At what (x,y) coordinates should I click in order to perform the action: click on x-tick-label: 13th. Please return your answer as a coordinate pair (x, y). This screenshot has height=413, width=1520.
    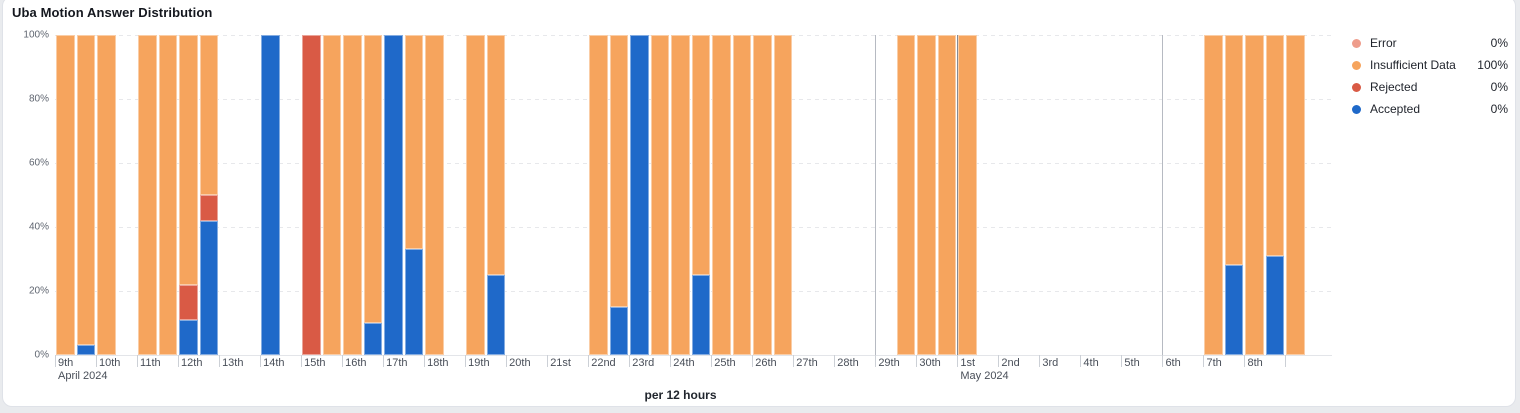
    Looking at the image, I should click on (233, 363).